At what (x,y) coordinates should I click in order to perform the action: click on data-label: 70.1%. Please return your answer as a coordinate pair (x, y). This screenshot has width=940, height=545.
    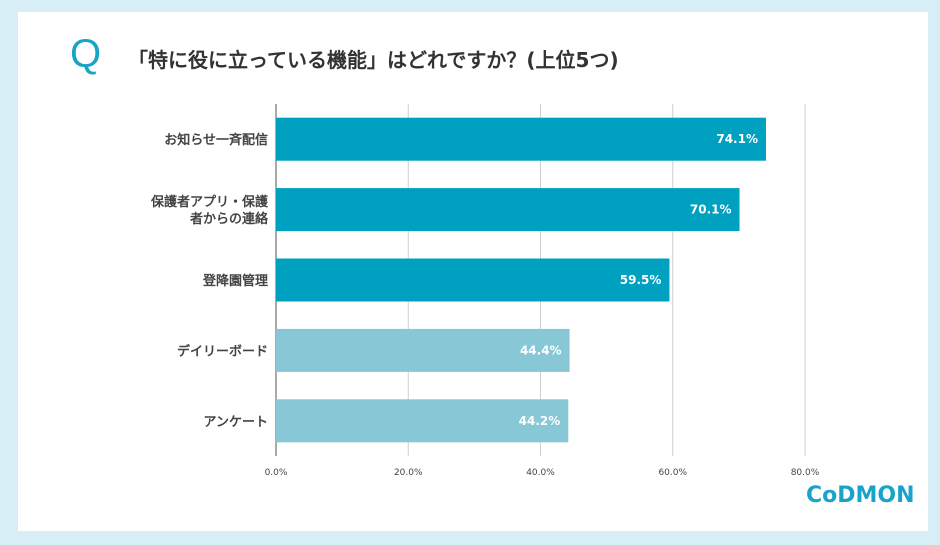
    Looking at the image, I should click on (711, 210).